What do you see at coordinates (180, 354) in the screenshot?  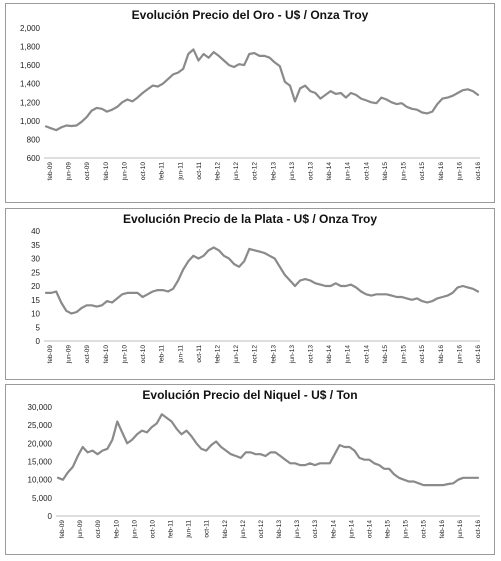 I see `silver-x-tick-label: jun-11` at bounding box center [180, 354].